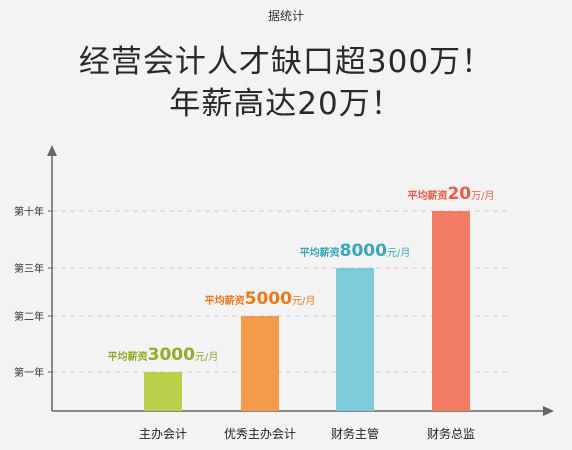 The height and width of the screenshot is (450, 572). Describe the element at coordinates (450, 194) in the screenshot. I see `salary-label: 平均薪资20万/月` at that location.